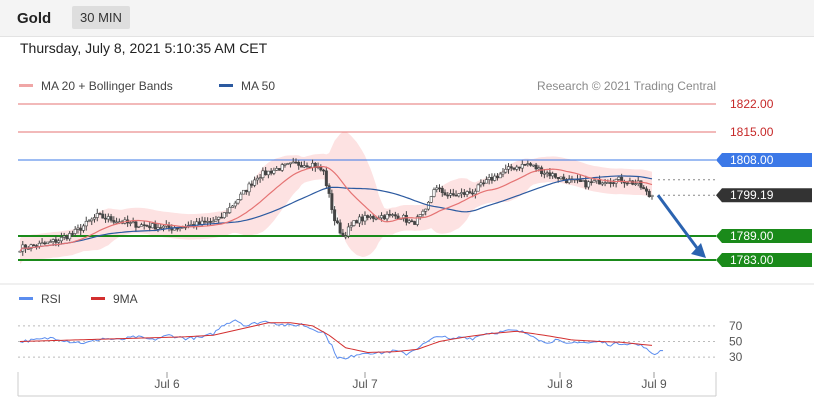 The width and height of the screenshot is (814, 416). Describe the element at coordinates (752, 195) in the screenshot. I see `price-label-1799.19: 1799.19` at that location.